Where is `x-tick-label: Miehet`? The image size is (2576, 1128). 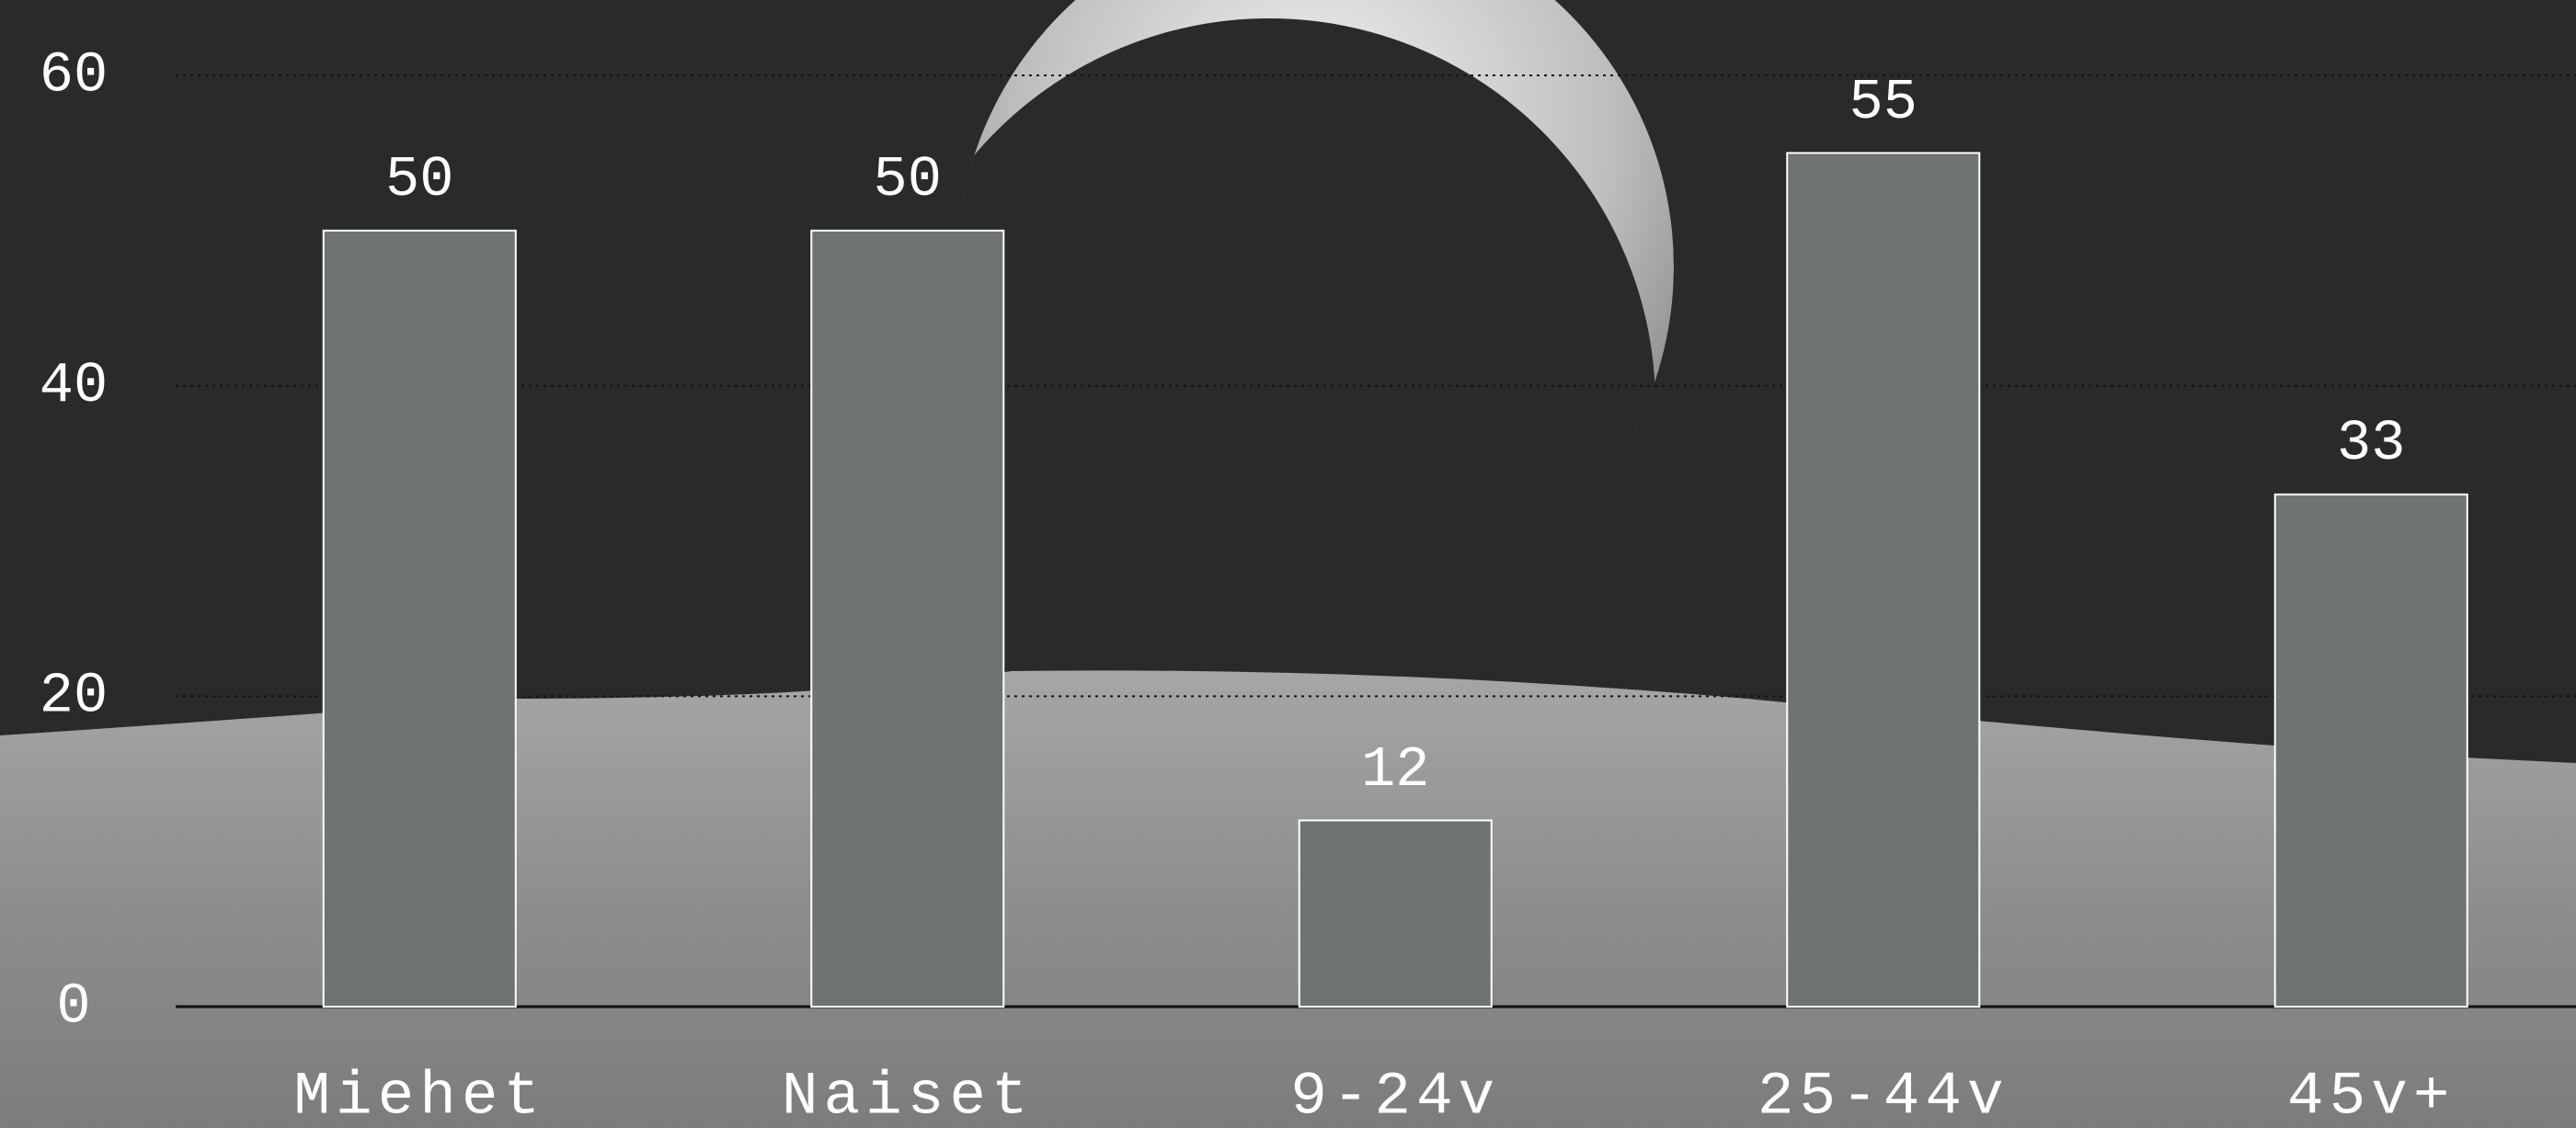
x-tick-label: Miehet is located at coordinates (419, 1095).